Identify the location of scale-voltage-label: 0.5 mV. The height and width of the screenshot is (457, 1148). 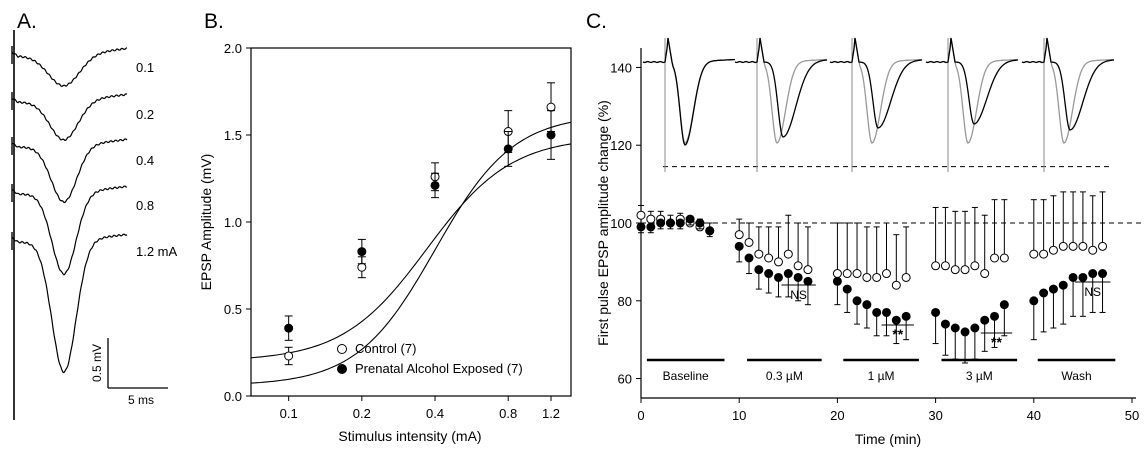
(97, 363).